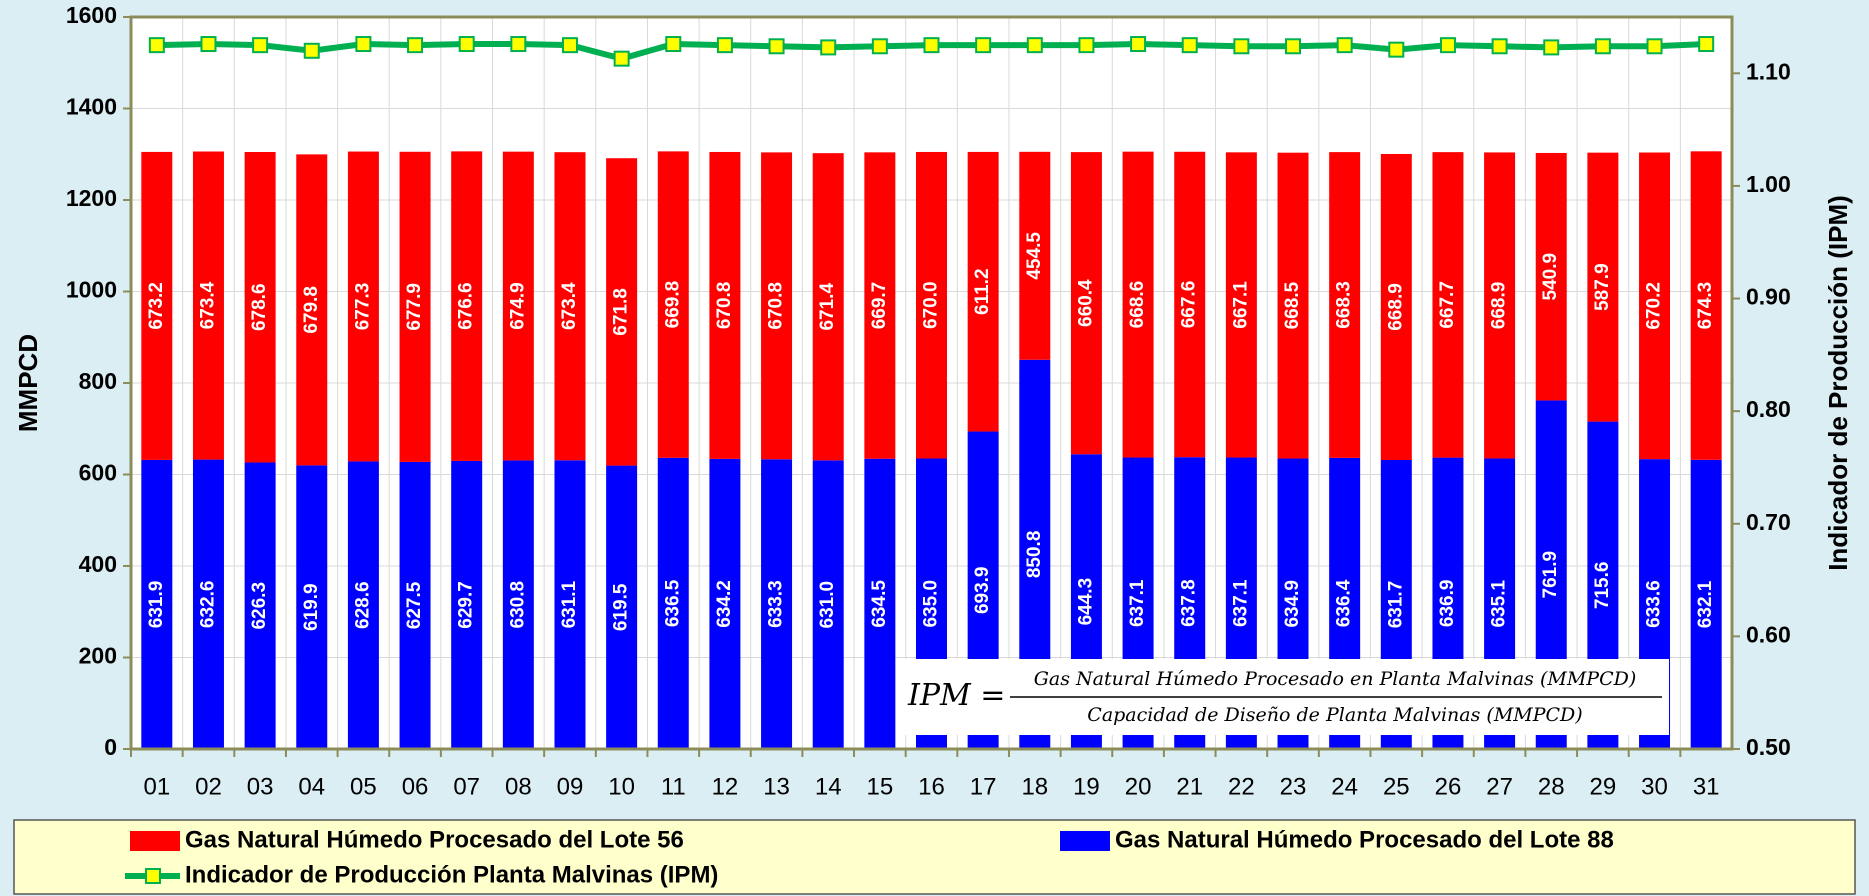 The image size is (1869, 896). What do you see at coordinates (672, 603) in the screenshot?
I see `data-label: 636.5` at bounding box center [672, 603].